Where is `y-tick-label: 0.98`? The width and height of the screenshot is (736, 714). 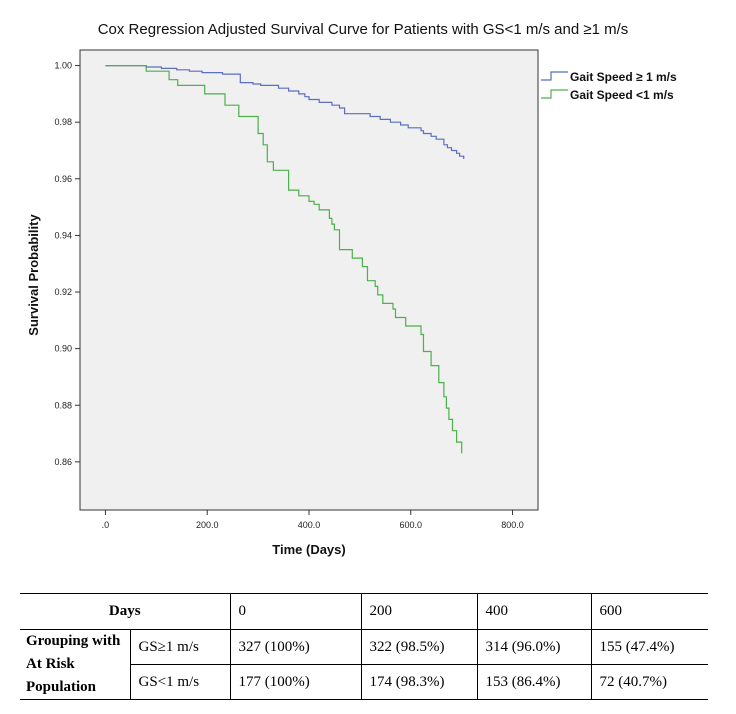
y-tick-label: 0.98 is located at coordinates (63, 122).